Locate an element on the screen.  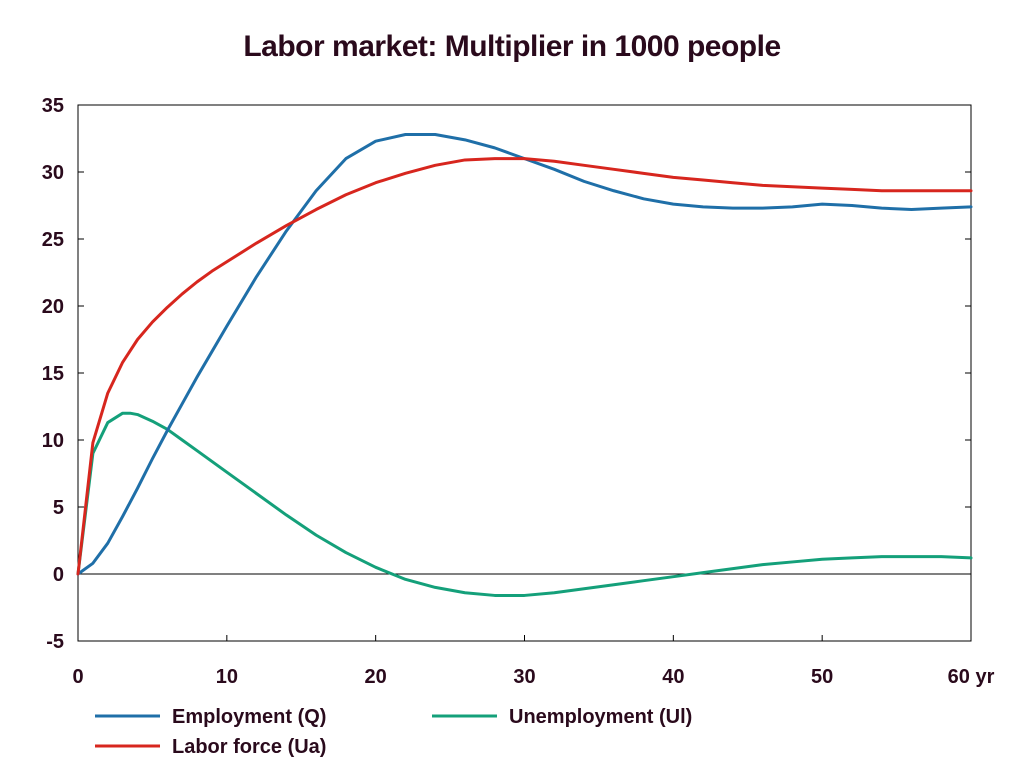
y-tick-label: 35 is located at coordinates (53, 106).